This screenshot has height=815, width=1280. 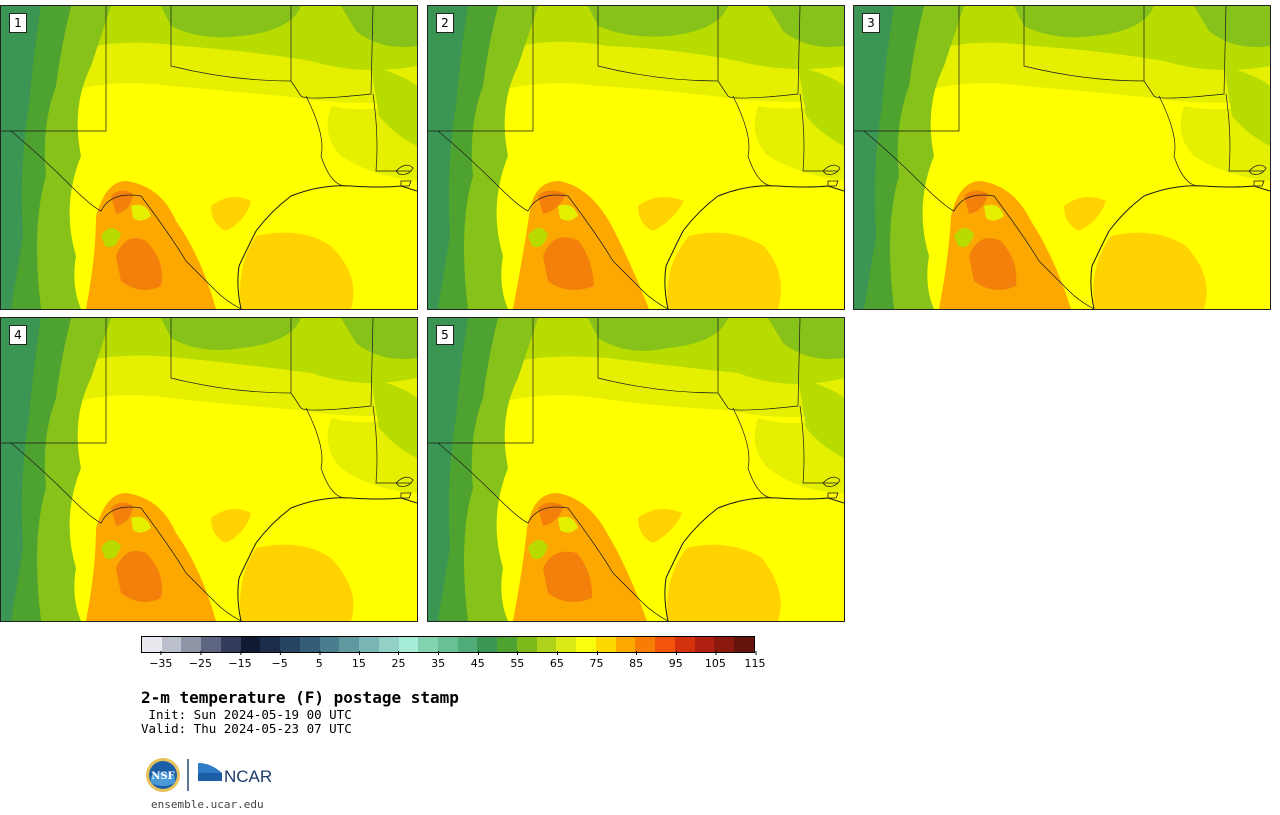 What do you see at coordinates (453, 662) in the screenshot?
I see `colorbar-ticks: −35 −25 −15 −5 5 15 25 35 45 55 65 75 85 95 105 115` at bounding box center [453, 662].